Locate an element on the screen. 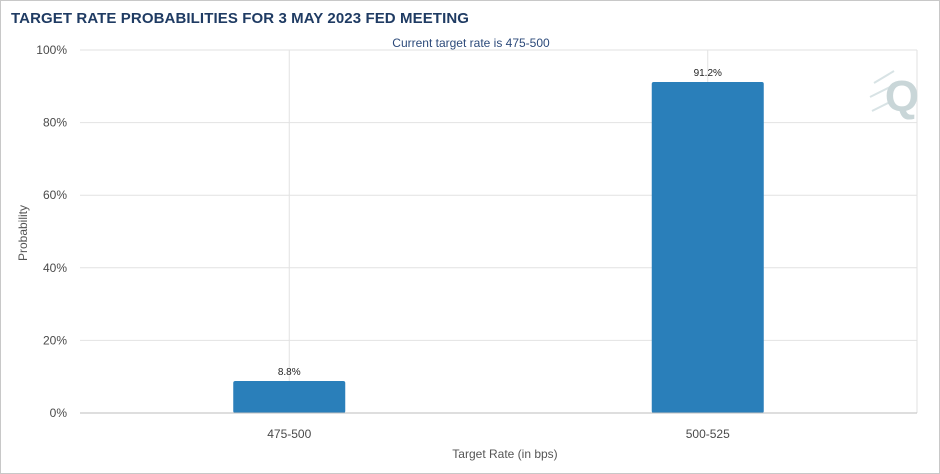 The width and height of the screenshot is (940, 474). y-tick-label: 60% is located at coordinates (55, 195).